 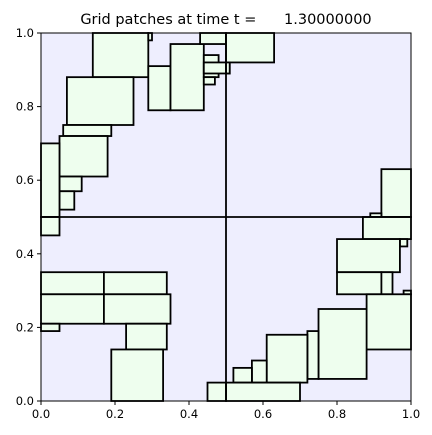 What do you see at coordinates (25, 180) in the screenshot?
I see `y-tick-label: 0.6` at bounding box center [25, 180].